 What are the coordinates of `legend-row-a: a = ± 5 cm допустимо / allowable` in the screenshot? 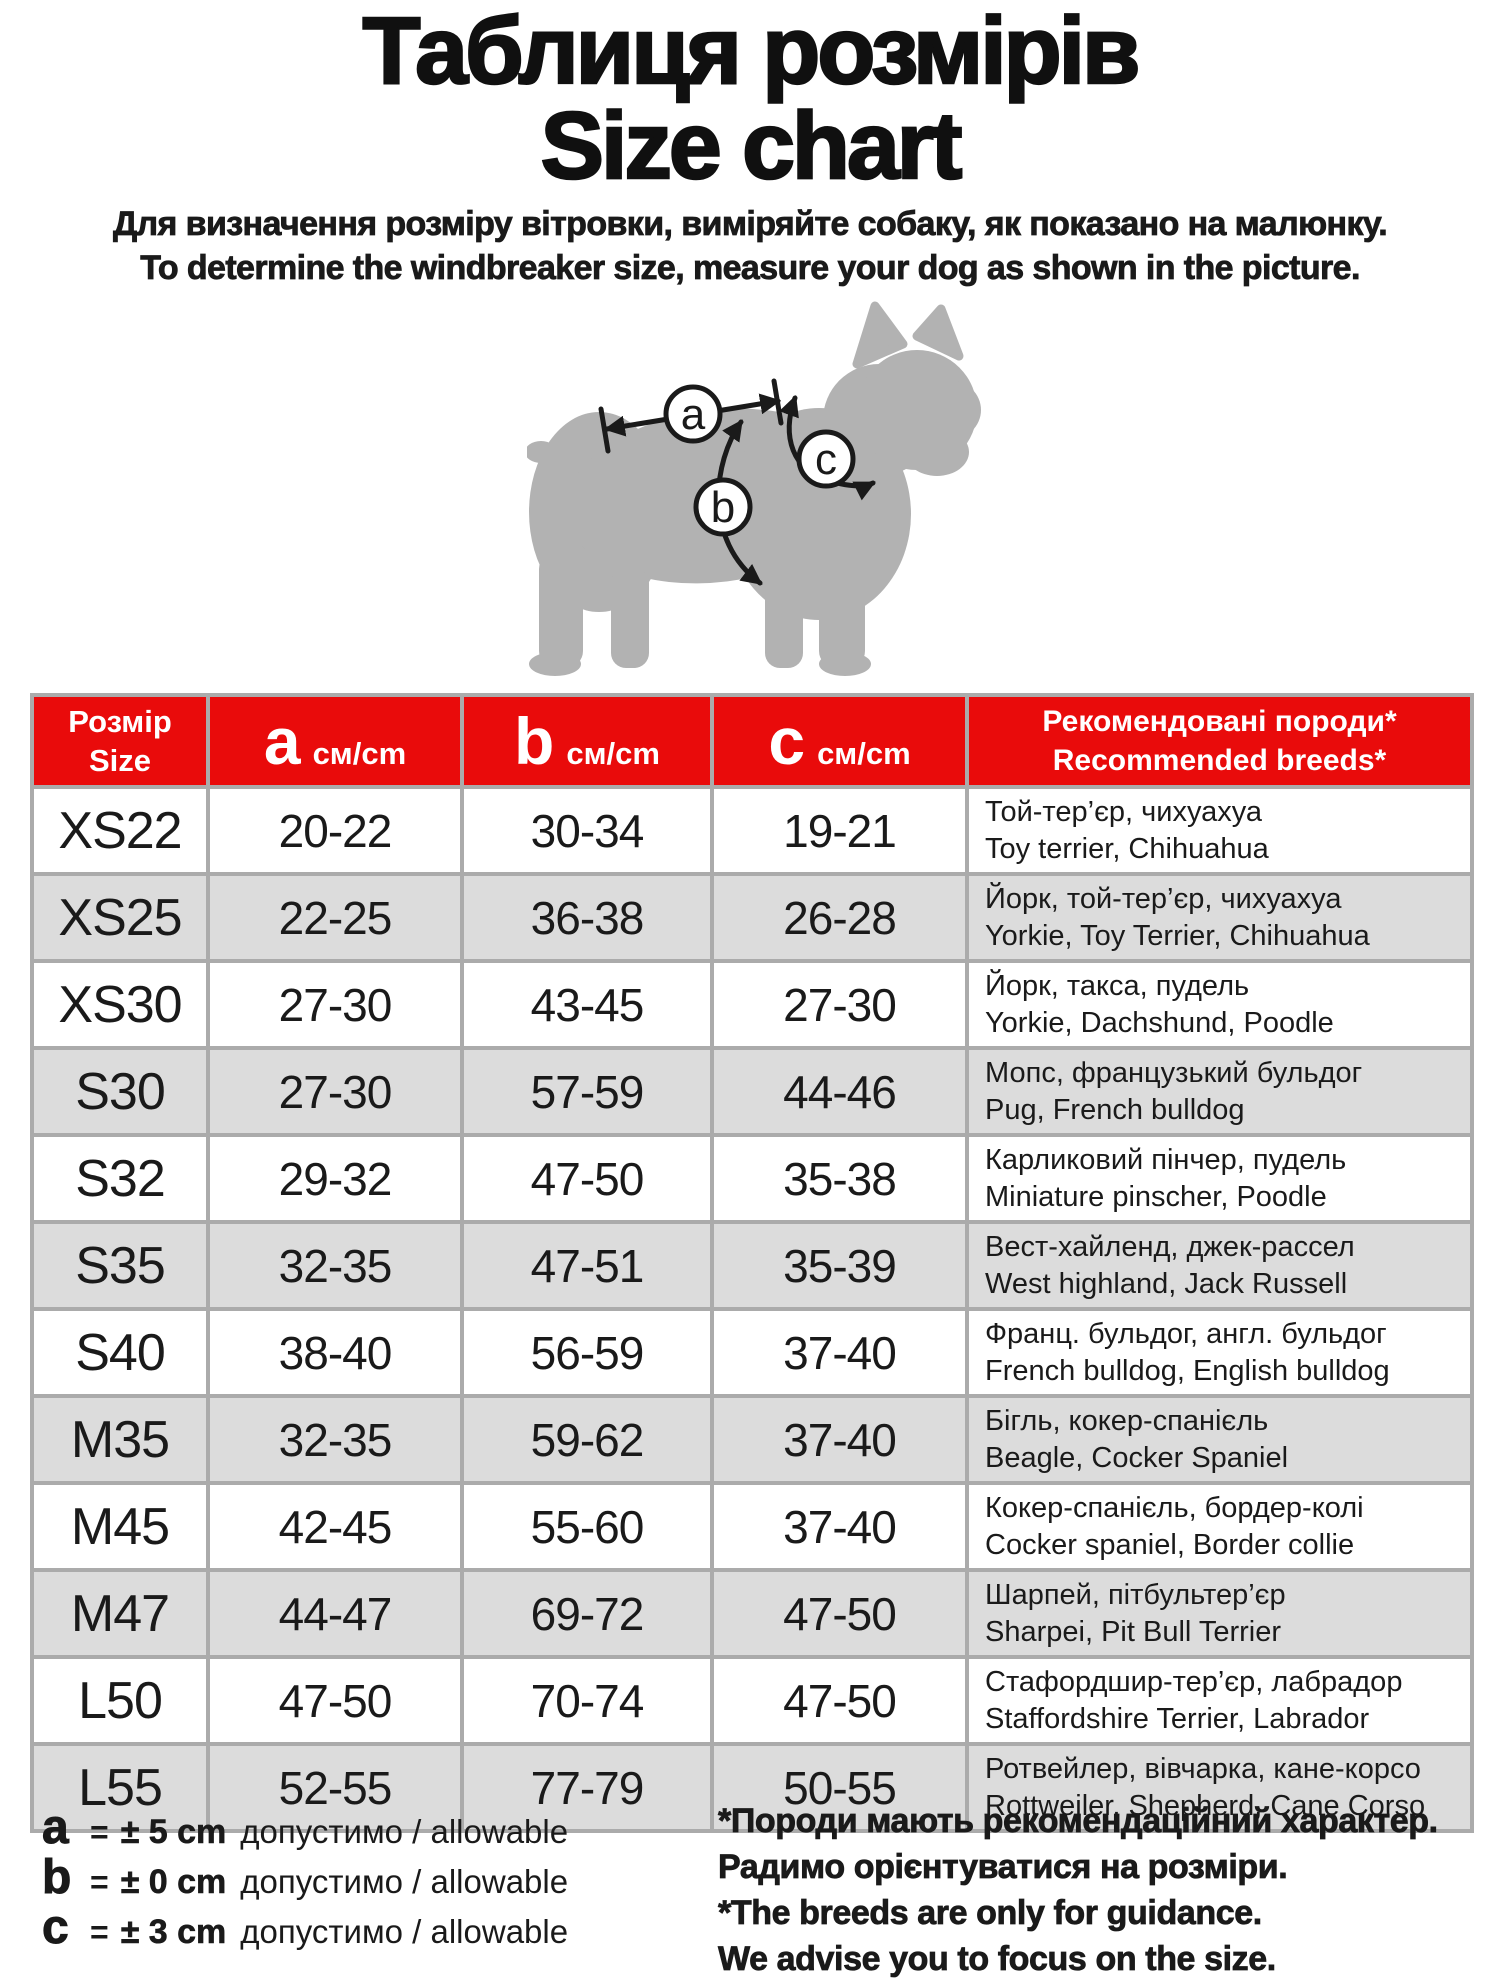 It's located at (305, 1827).